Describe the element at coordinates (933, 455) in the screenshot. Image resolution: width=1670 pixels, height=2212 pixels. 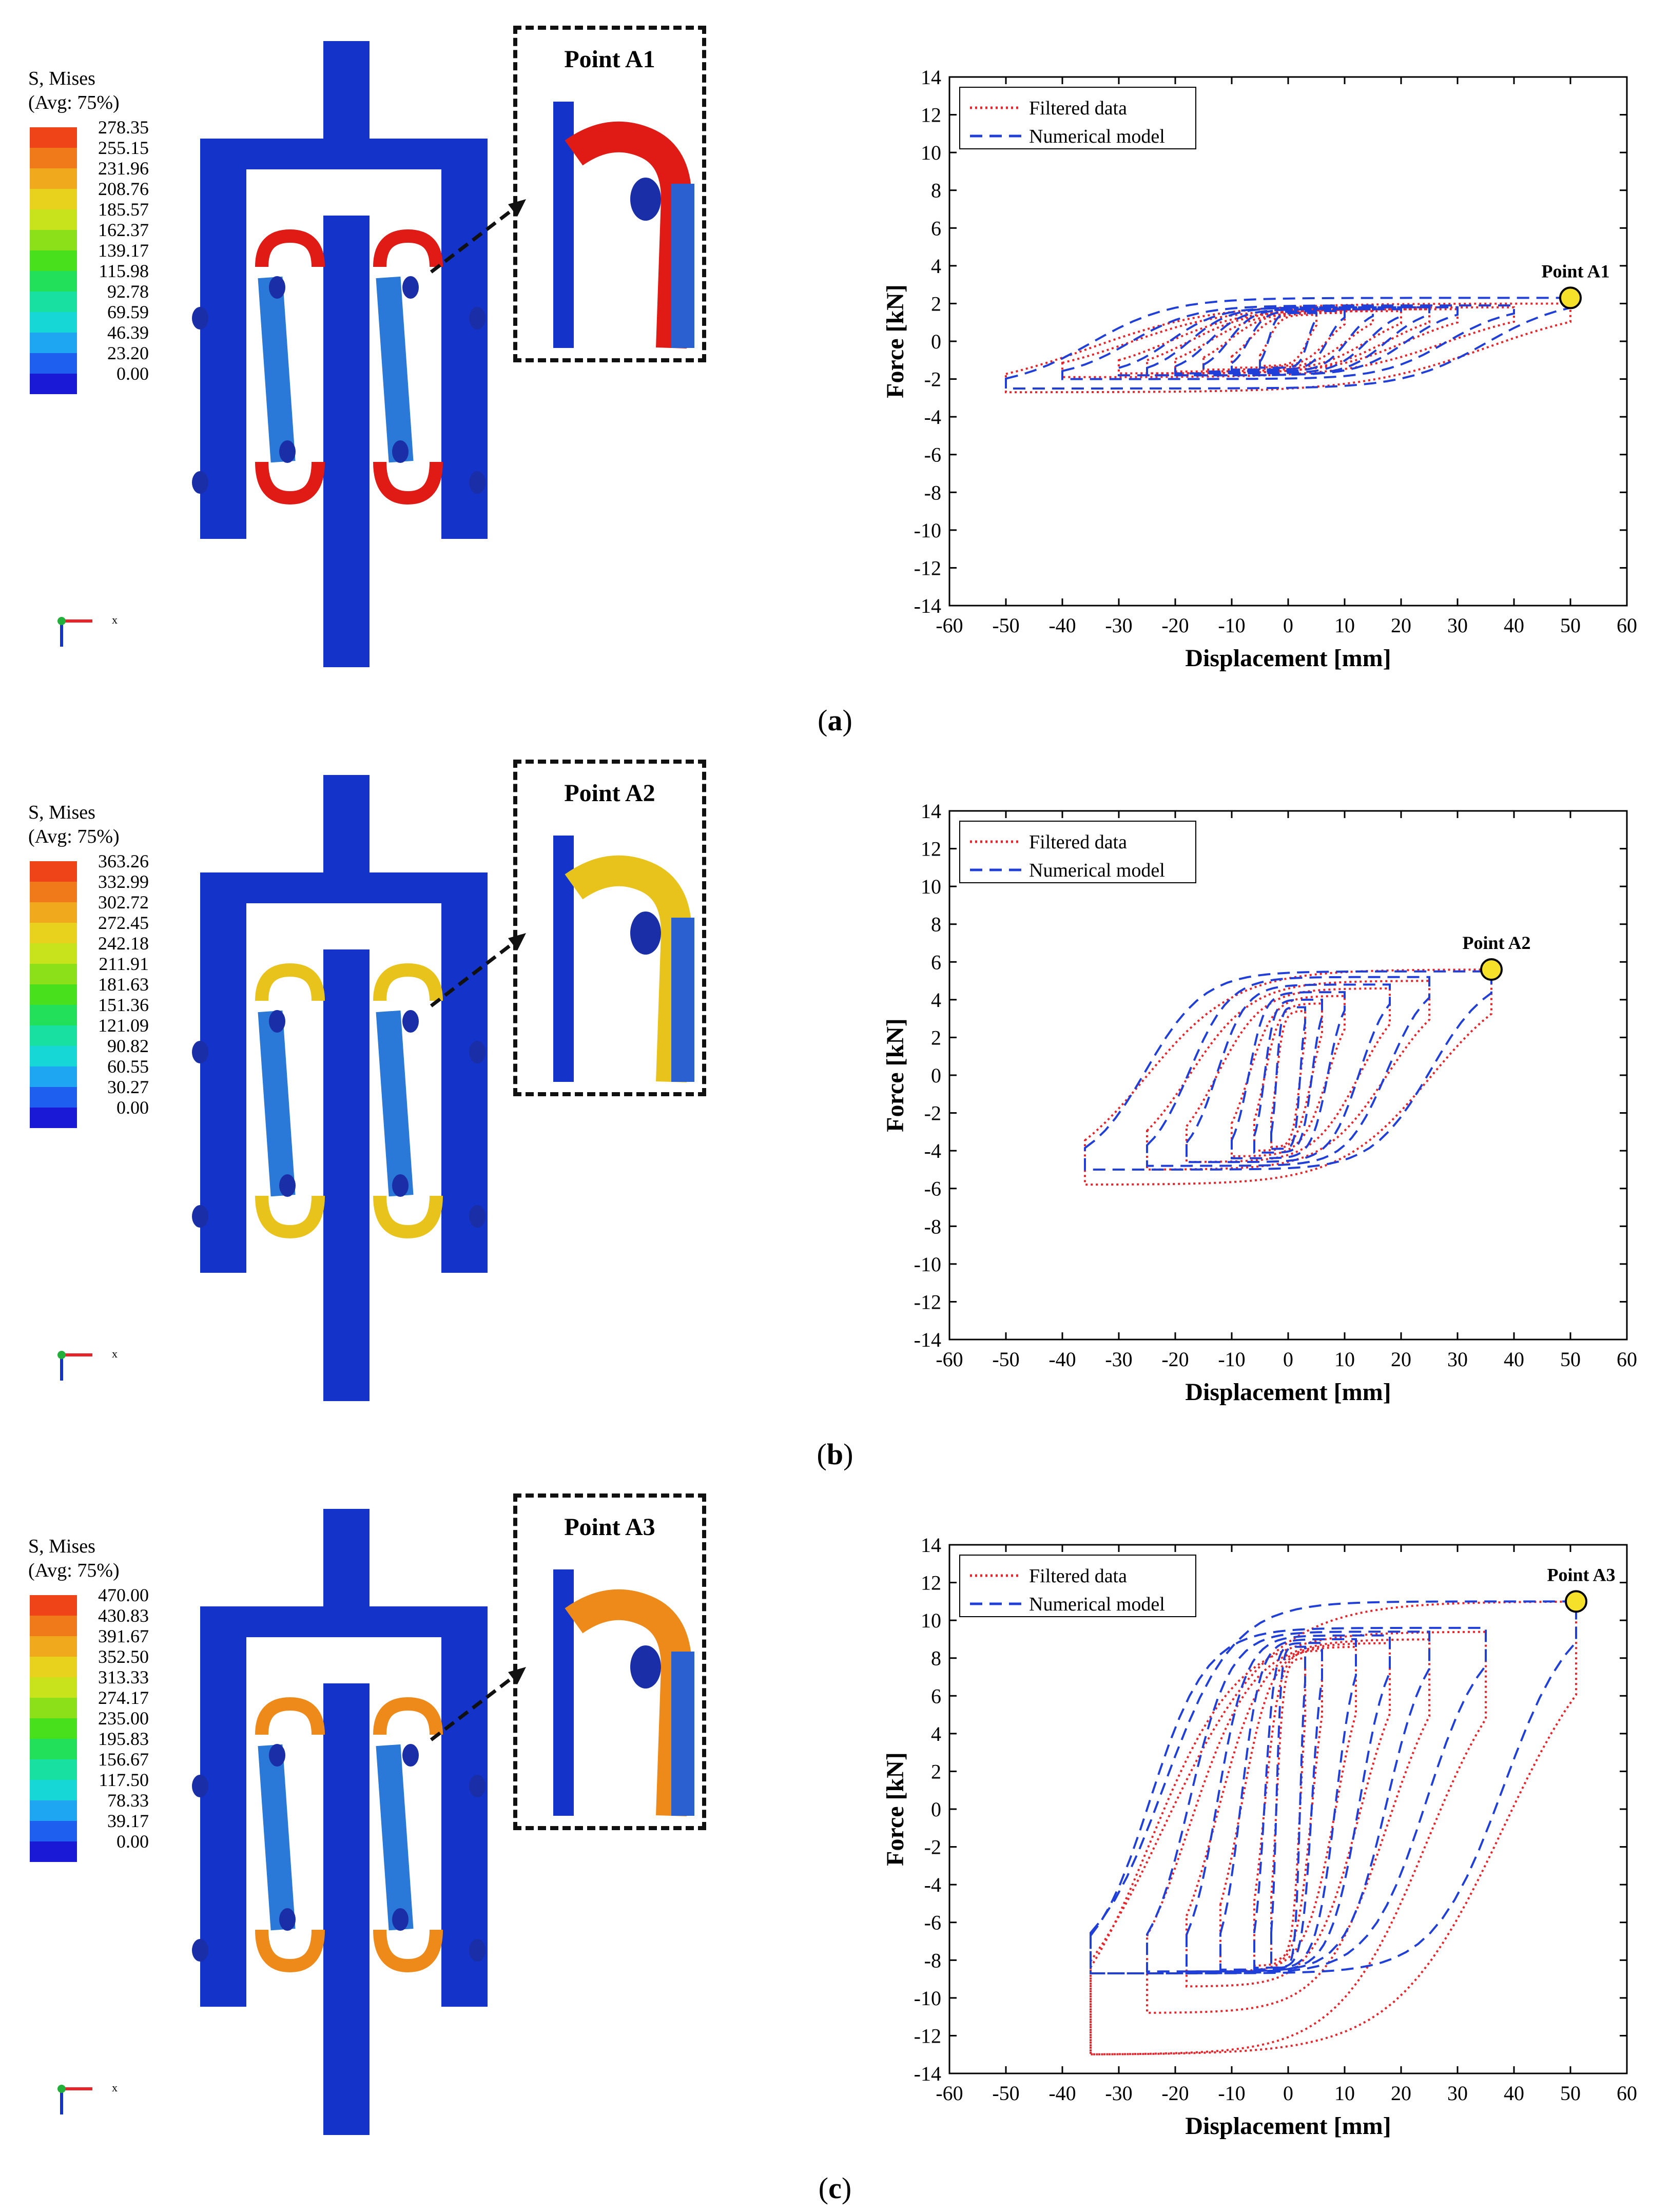
I see `y-tick-label: -6` at that location.